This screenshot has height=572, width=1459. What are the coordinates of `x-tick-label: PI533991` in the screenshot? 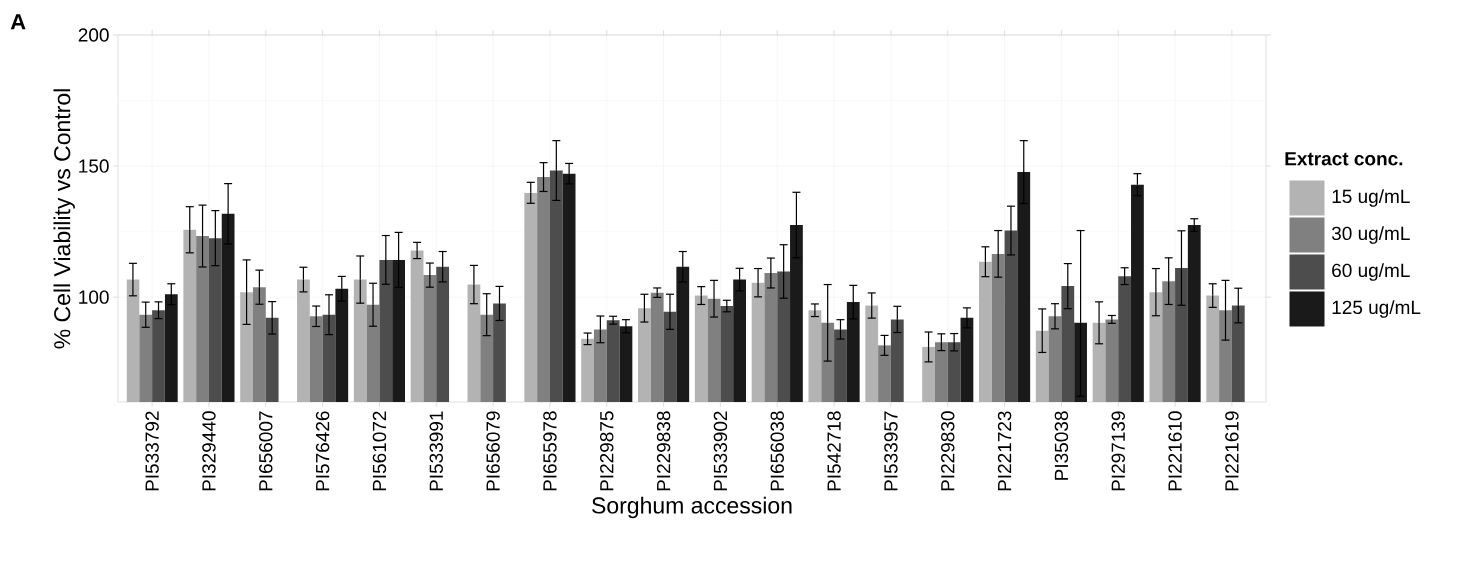 It's located at (436, 451).